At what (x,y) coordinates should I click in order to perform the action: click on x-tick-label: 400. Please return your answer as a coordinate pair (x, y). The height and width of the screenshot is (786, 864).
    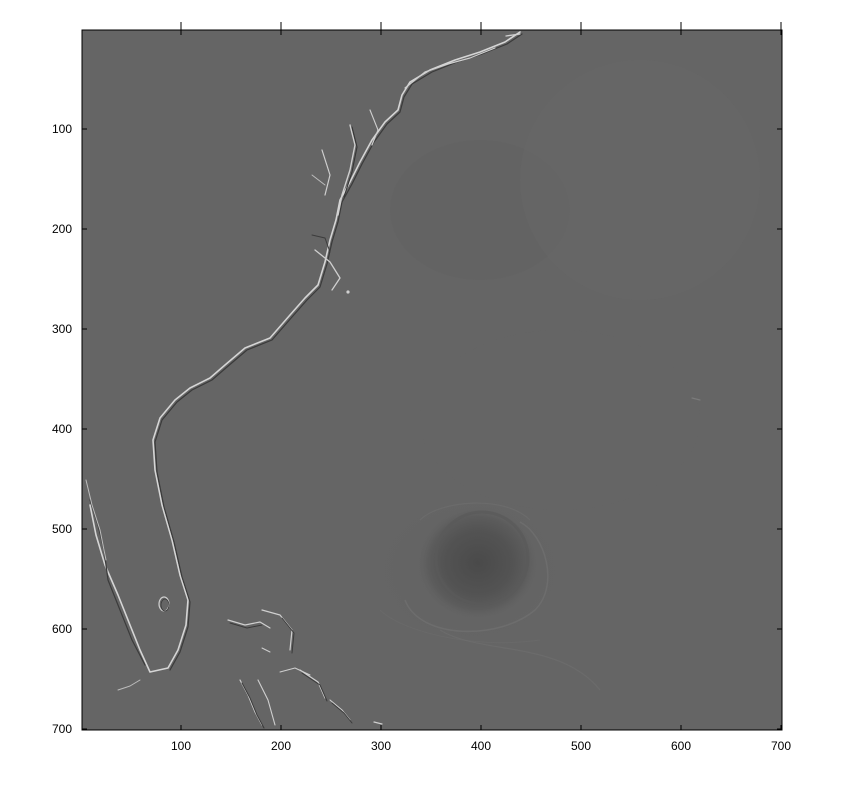
    Looking at the image, I should click on (481, 746).